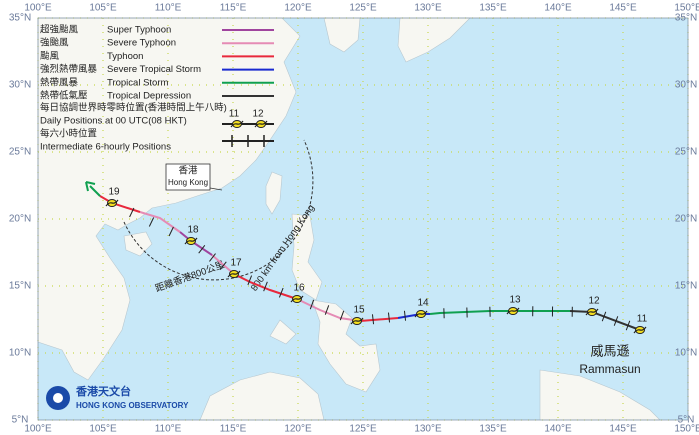  What do you see at coordinates (69, 69) in the screenshot?
I see `legend-zh: 強烈熱帶風暴` at bounding box center [69, 69].